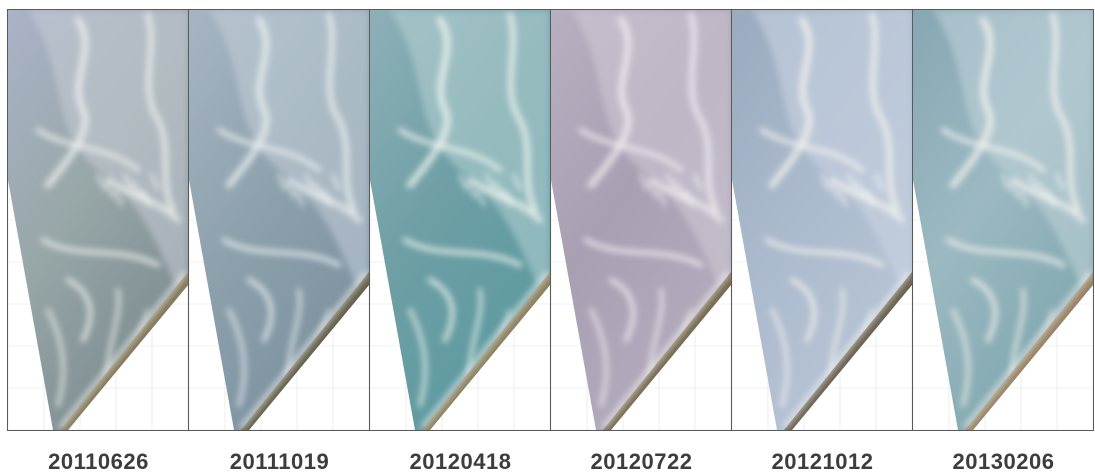 Image resolution: width=1095 pixels, height=475 pixels. What do you see at coordinates (98, 461) in the screenshot?
I see `image-date-label: 20110626` at bounding box center [98, 461].